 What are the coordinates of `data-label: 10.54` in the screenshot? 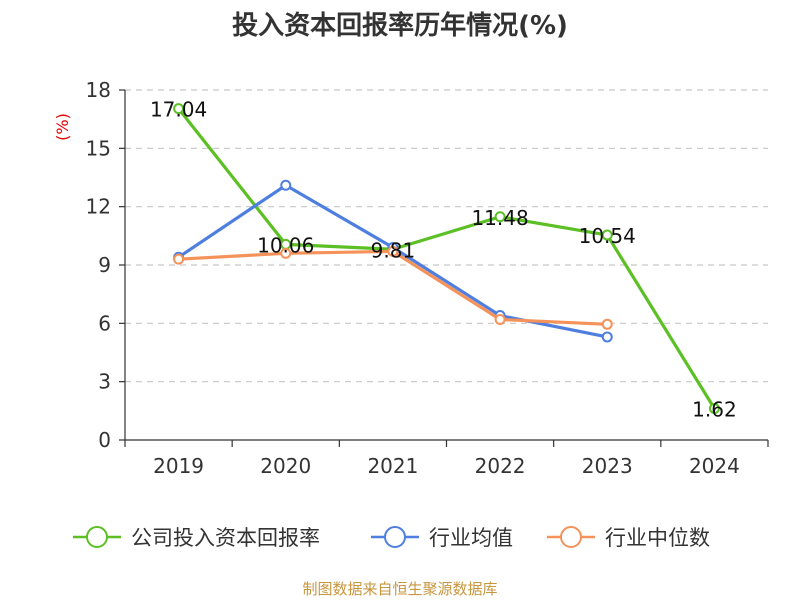 It's located at (607, 236).